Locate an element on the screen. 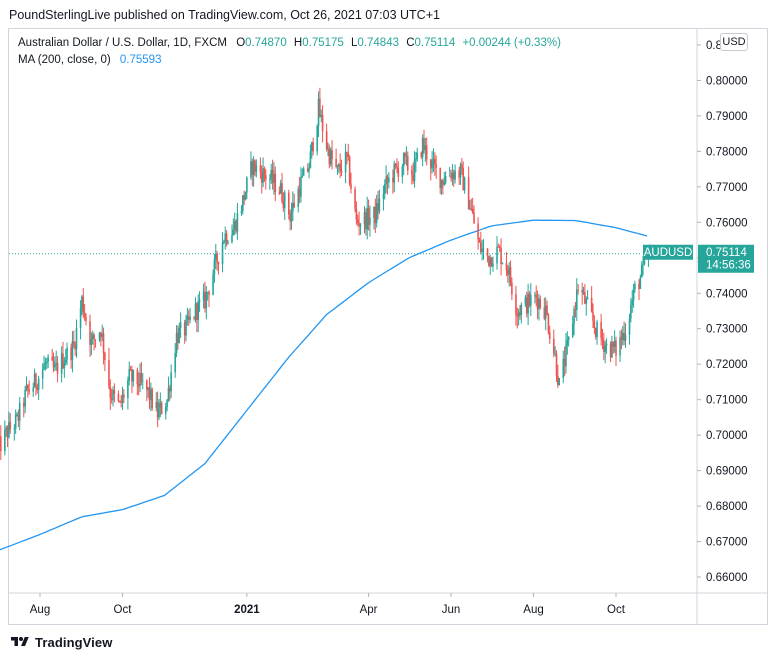  open-value: 0.74870 is located at coordinates (266, 43).